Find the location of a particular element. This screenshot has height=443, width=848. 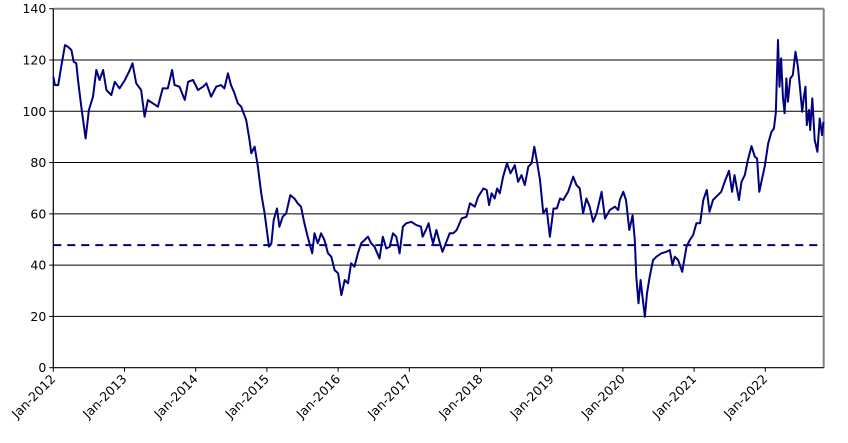

y-tick-label: 20 is located at coordinates (38, 316).